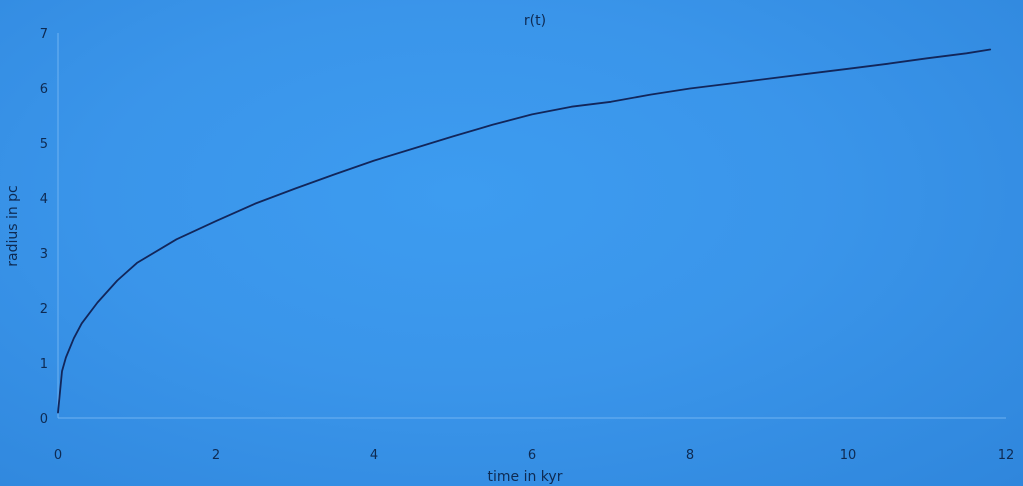  Describe the element at coordinates (44, 34) in the screenshot. I see `y-tick-label: 7` at that location.